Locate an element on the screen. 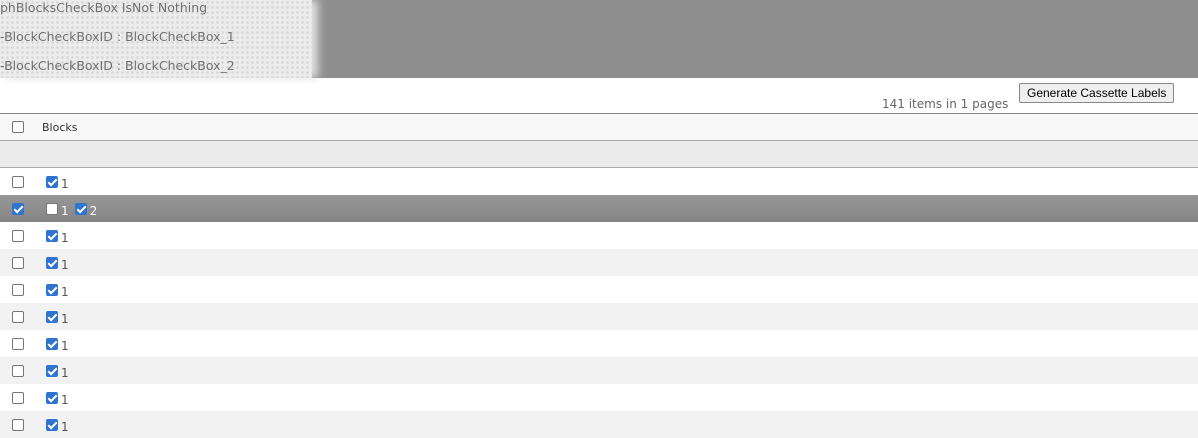  grid-header: Blocks is located at coordinates (599, 127).